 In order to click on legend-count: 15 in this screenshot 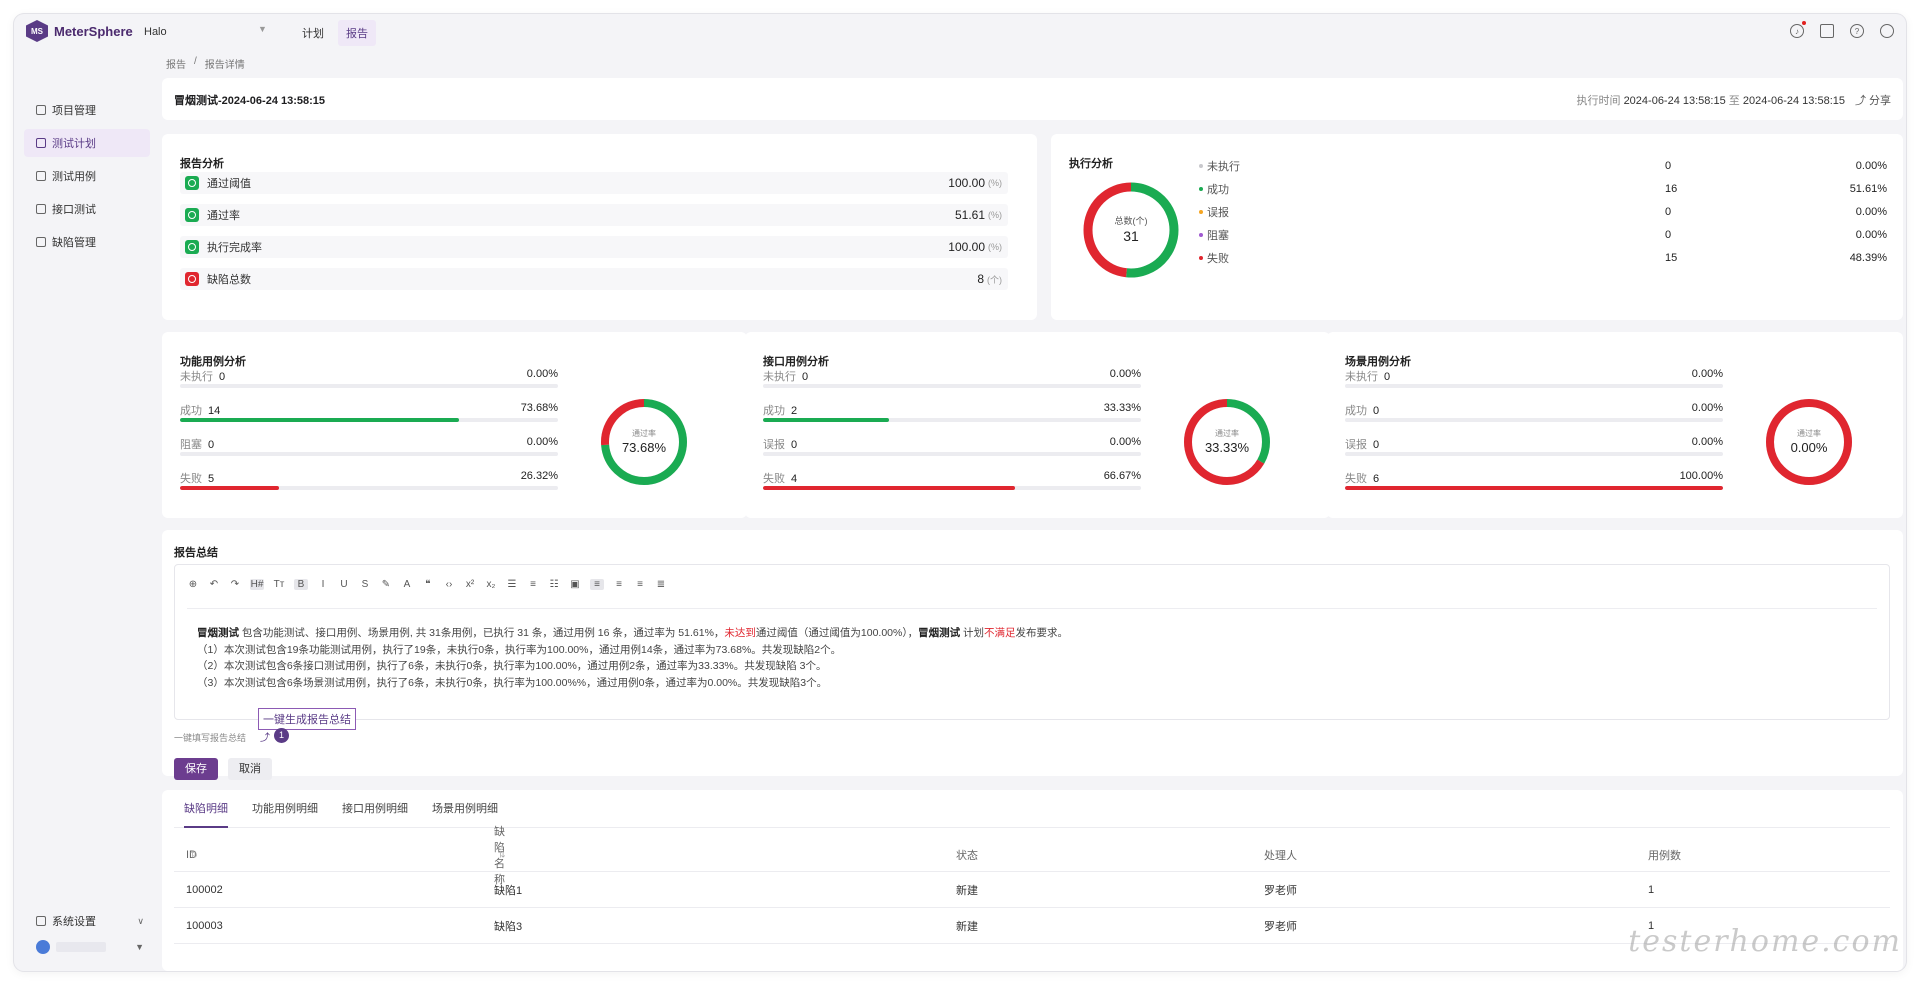, I will do `click(1671, 258)`.